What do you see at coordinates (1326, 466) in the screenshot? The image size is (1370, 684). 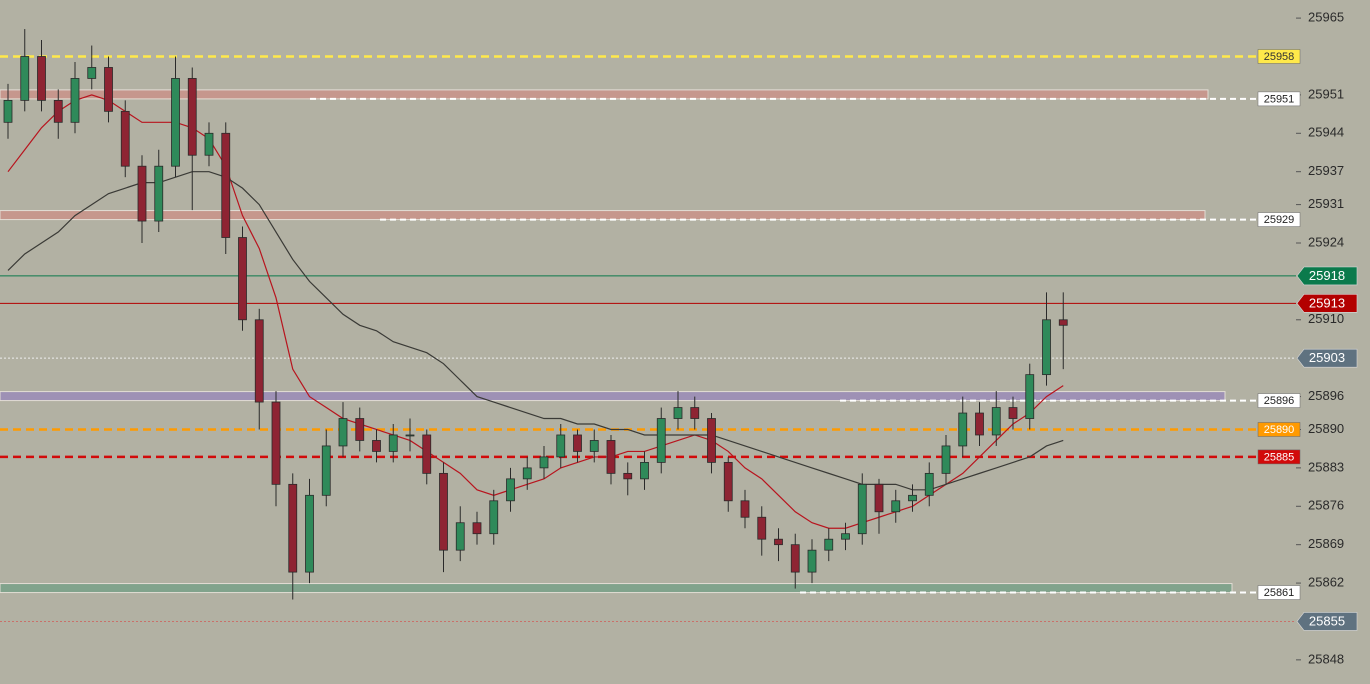 I see `y-tick-label: 25883` at bounding box center [1326, 466].